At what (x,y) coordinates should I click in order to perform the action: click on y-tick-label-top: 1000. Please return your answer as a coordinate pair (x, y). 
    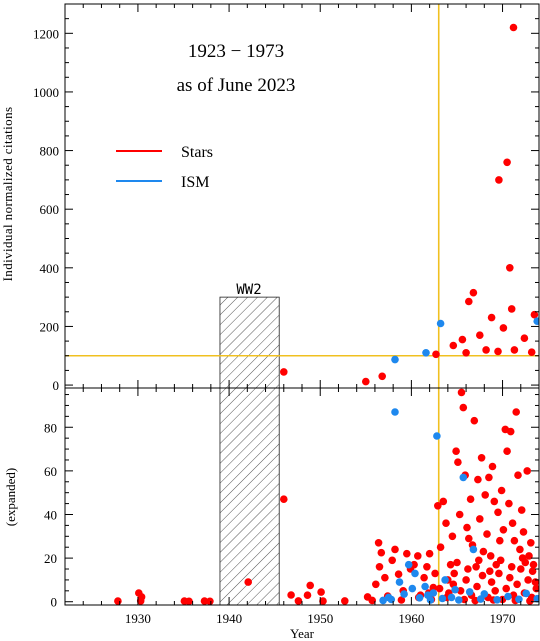
    Looking at the image, I should click on (46, 92).